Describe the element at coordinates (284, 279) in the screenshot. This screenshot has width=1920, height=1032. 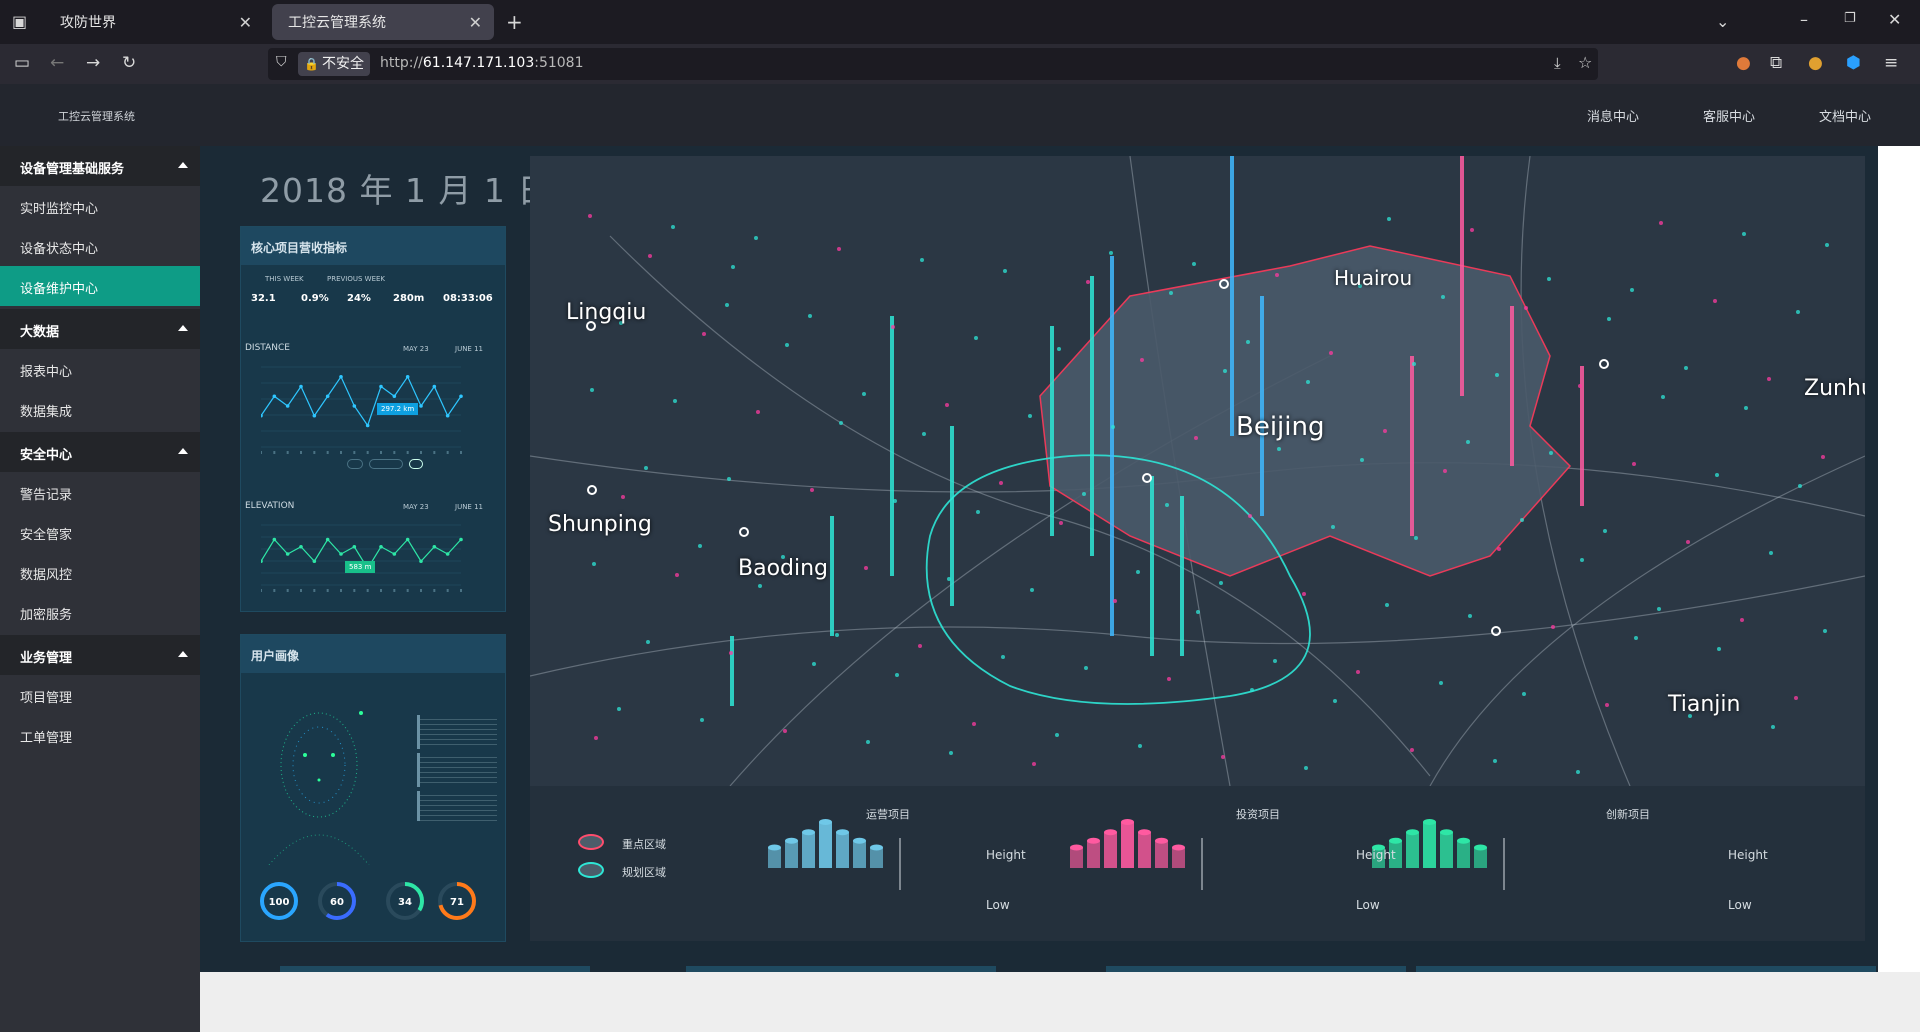
I see `this-week-label: THIS WEEK` at that location.